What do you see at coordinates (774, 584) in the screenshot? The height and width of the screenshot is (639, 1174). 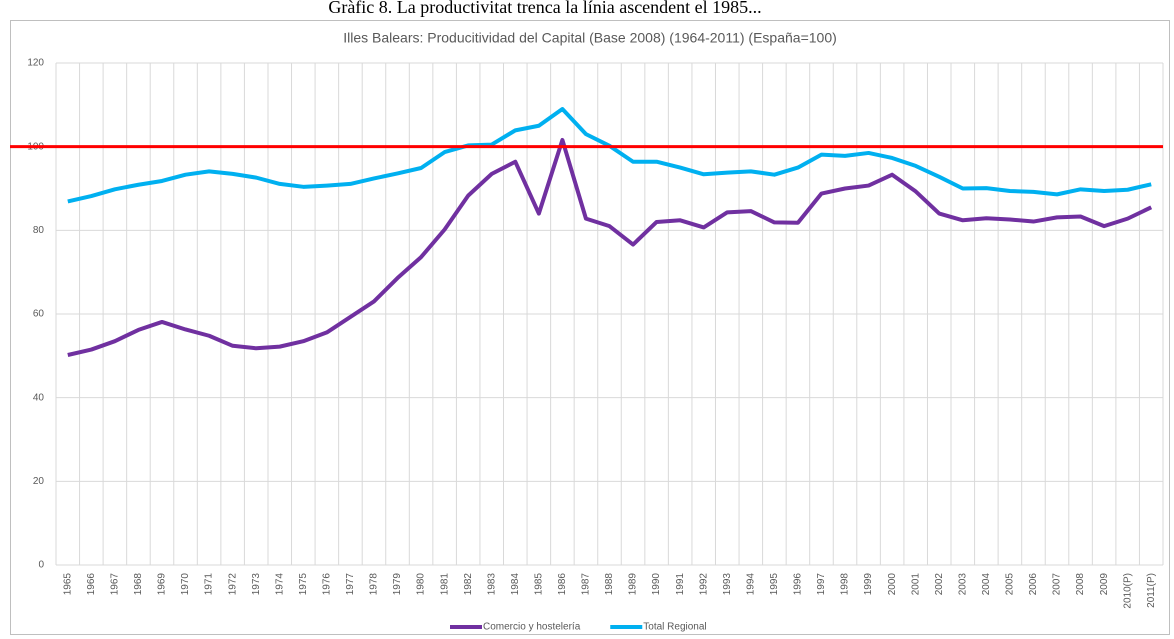 I see `x-tick-label: 1995` at bounding box center [774, 584].